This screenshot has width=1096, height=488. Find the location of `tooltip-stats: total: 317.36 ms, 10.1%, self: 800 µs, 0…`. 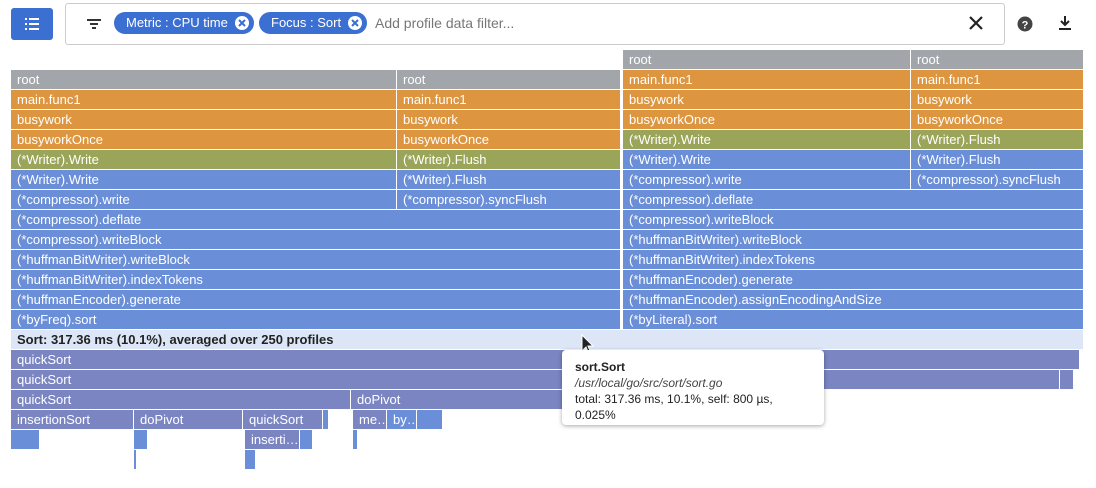

tooltip-stats: total: 317.36 ms, 10.1%, self: 800 µs, 0… is located at coordinates (674, 407).